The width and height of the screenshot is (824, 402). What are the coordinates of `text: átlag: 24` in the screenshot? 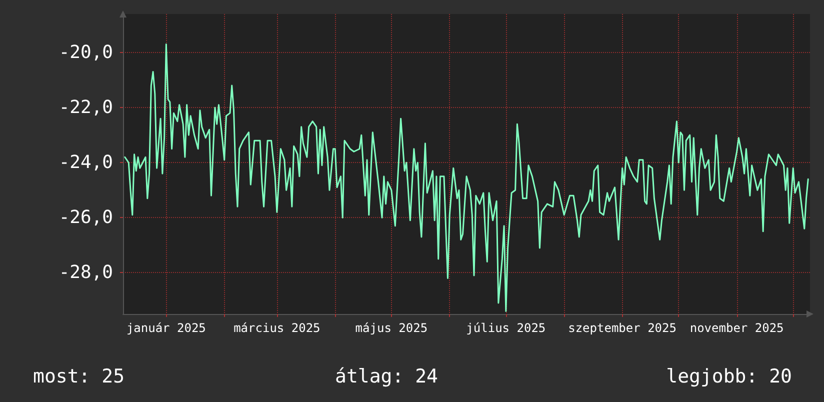 It's located at (386, 377).